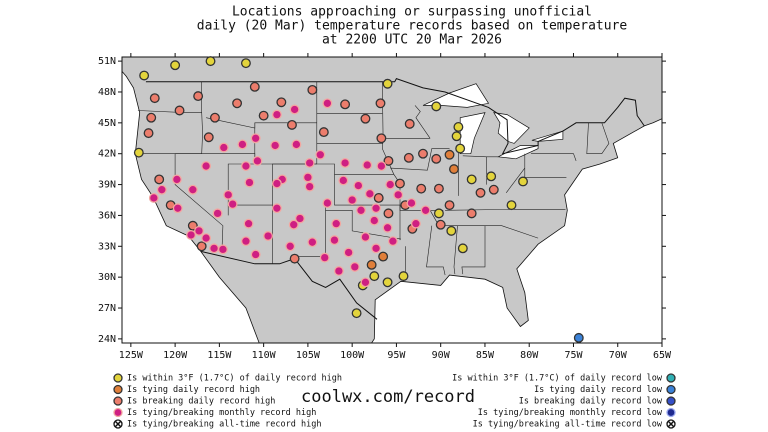 This screenshot has width=768, height=432. Describe the element at coordinates (107, 277) in the screenshot. I see `y-tick-label: 30N` at that location.